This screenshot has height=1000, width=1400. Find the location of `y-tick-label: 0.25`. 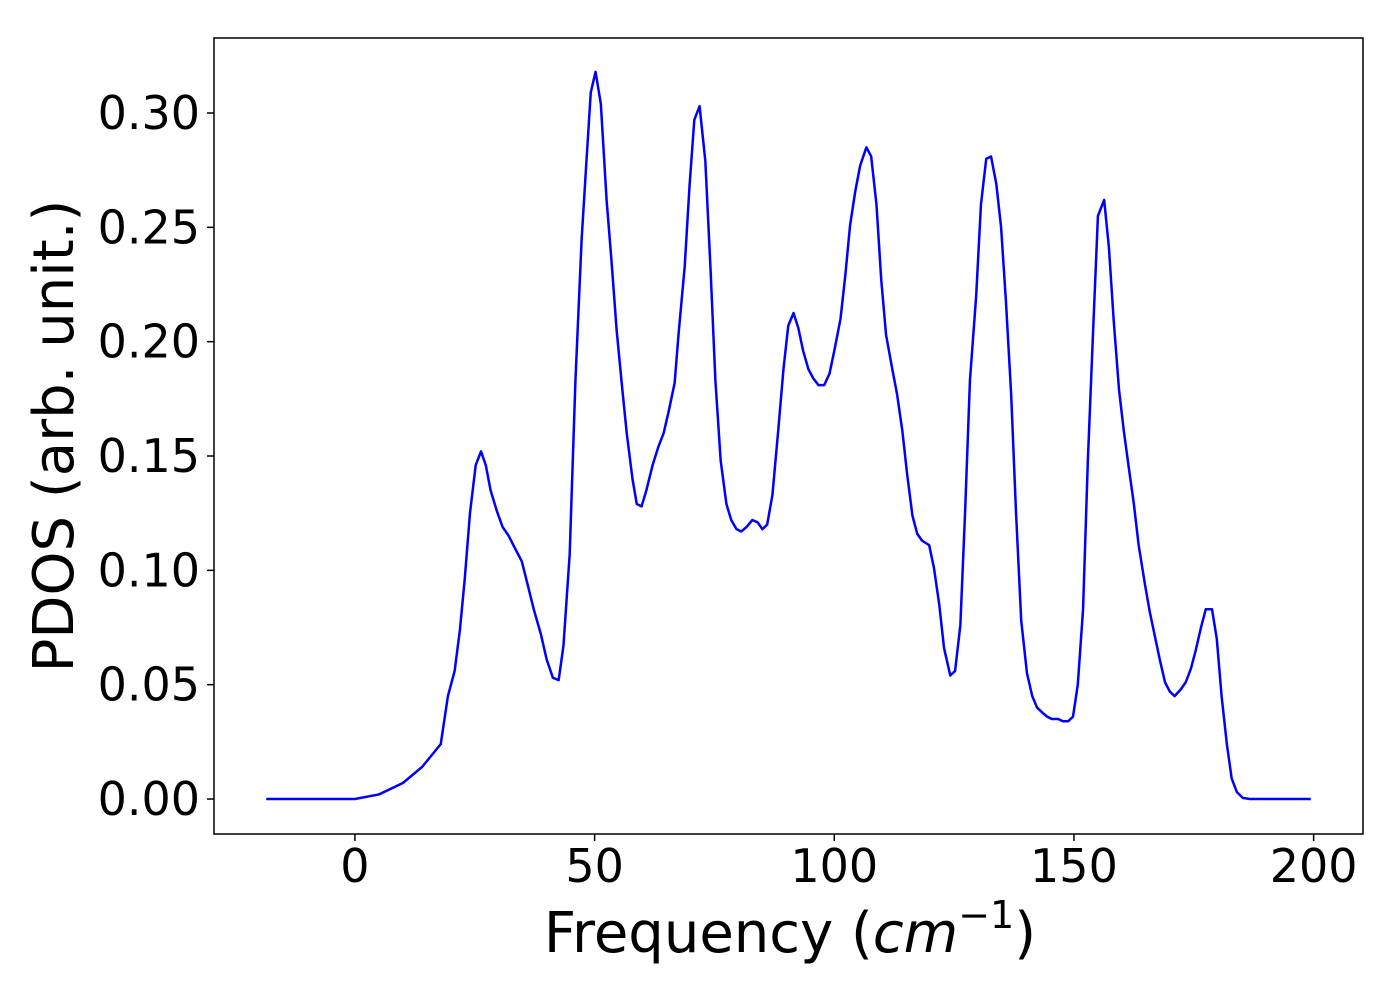

y-tick-label: 0.25 is located at coordinates (149, 227).